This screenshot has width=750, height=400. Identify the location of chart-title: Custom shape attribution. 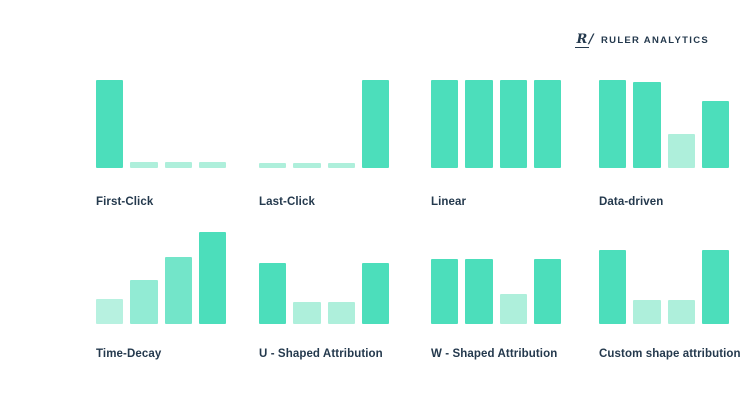
(670, 354).